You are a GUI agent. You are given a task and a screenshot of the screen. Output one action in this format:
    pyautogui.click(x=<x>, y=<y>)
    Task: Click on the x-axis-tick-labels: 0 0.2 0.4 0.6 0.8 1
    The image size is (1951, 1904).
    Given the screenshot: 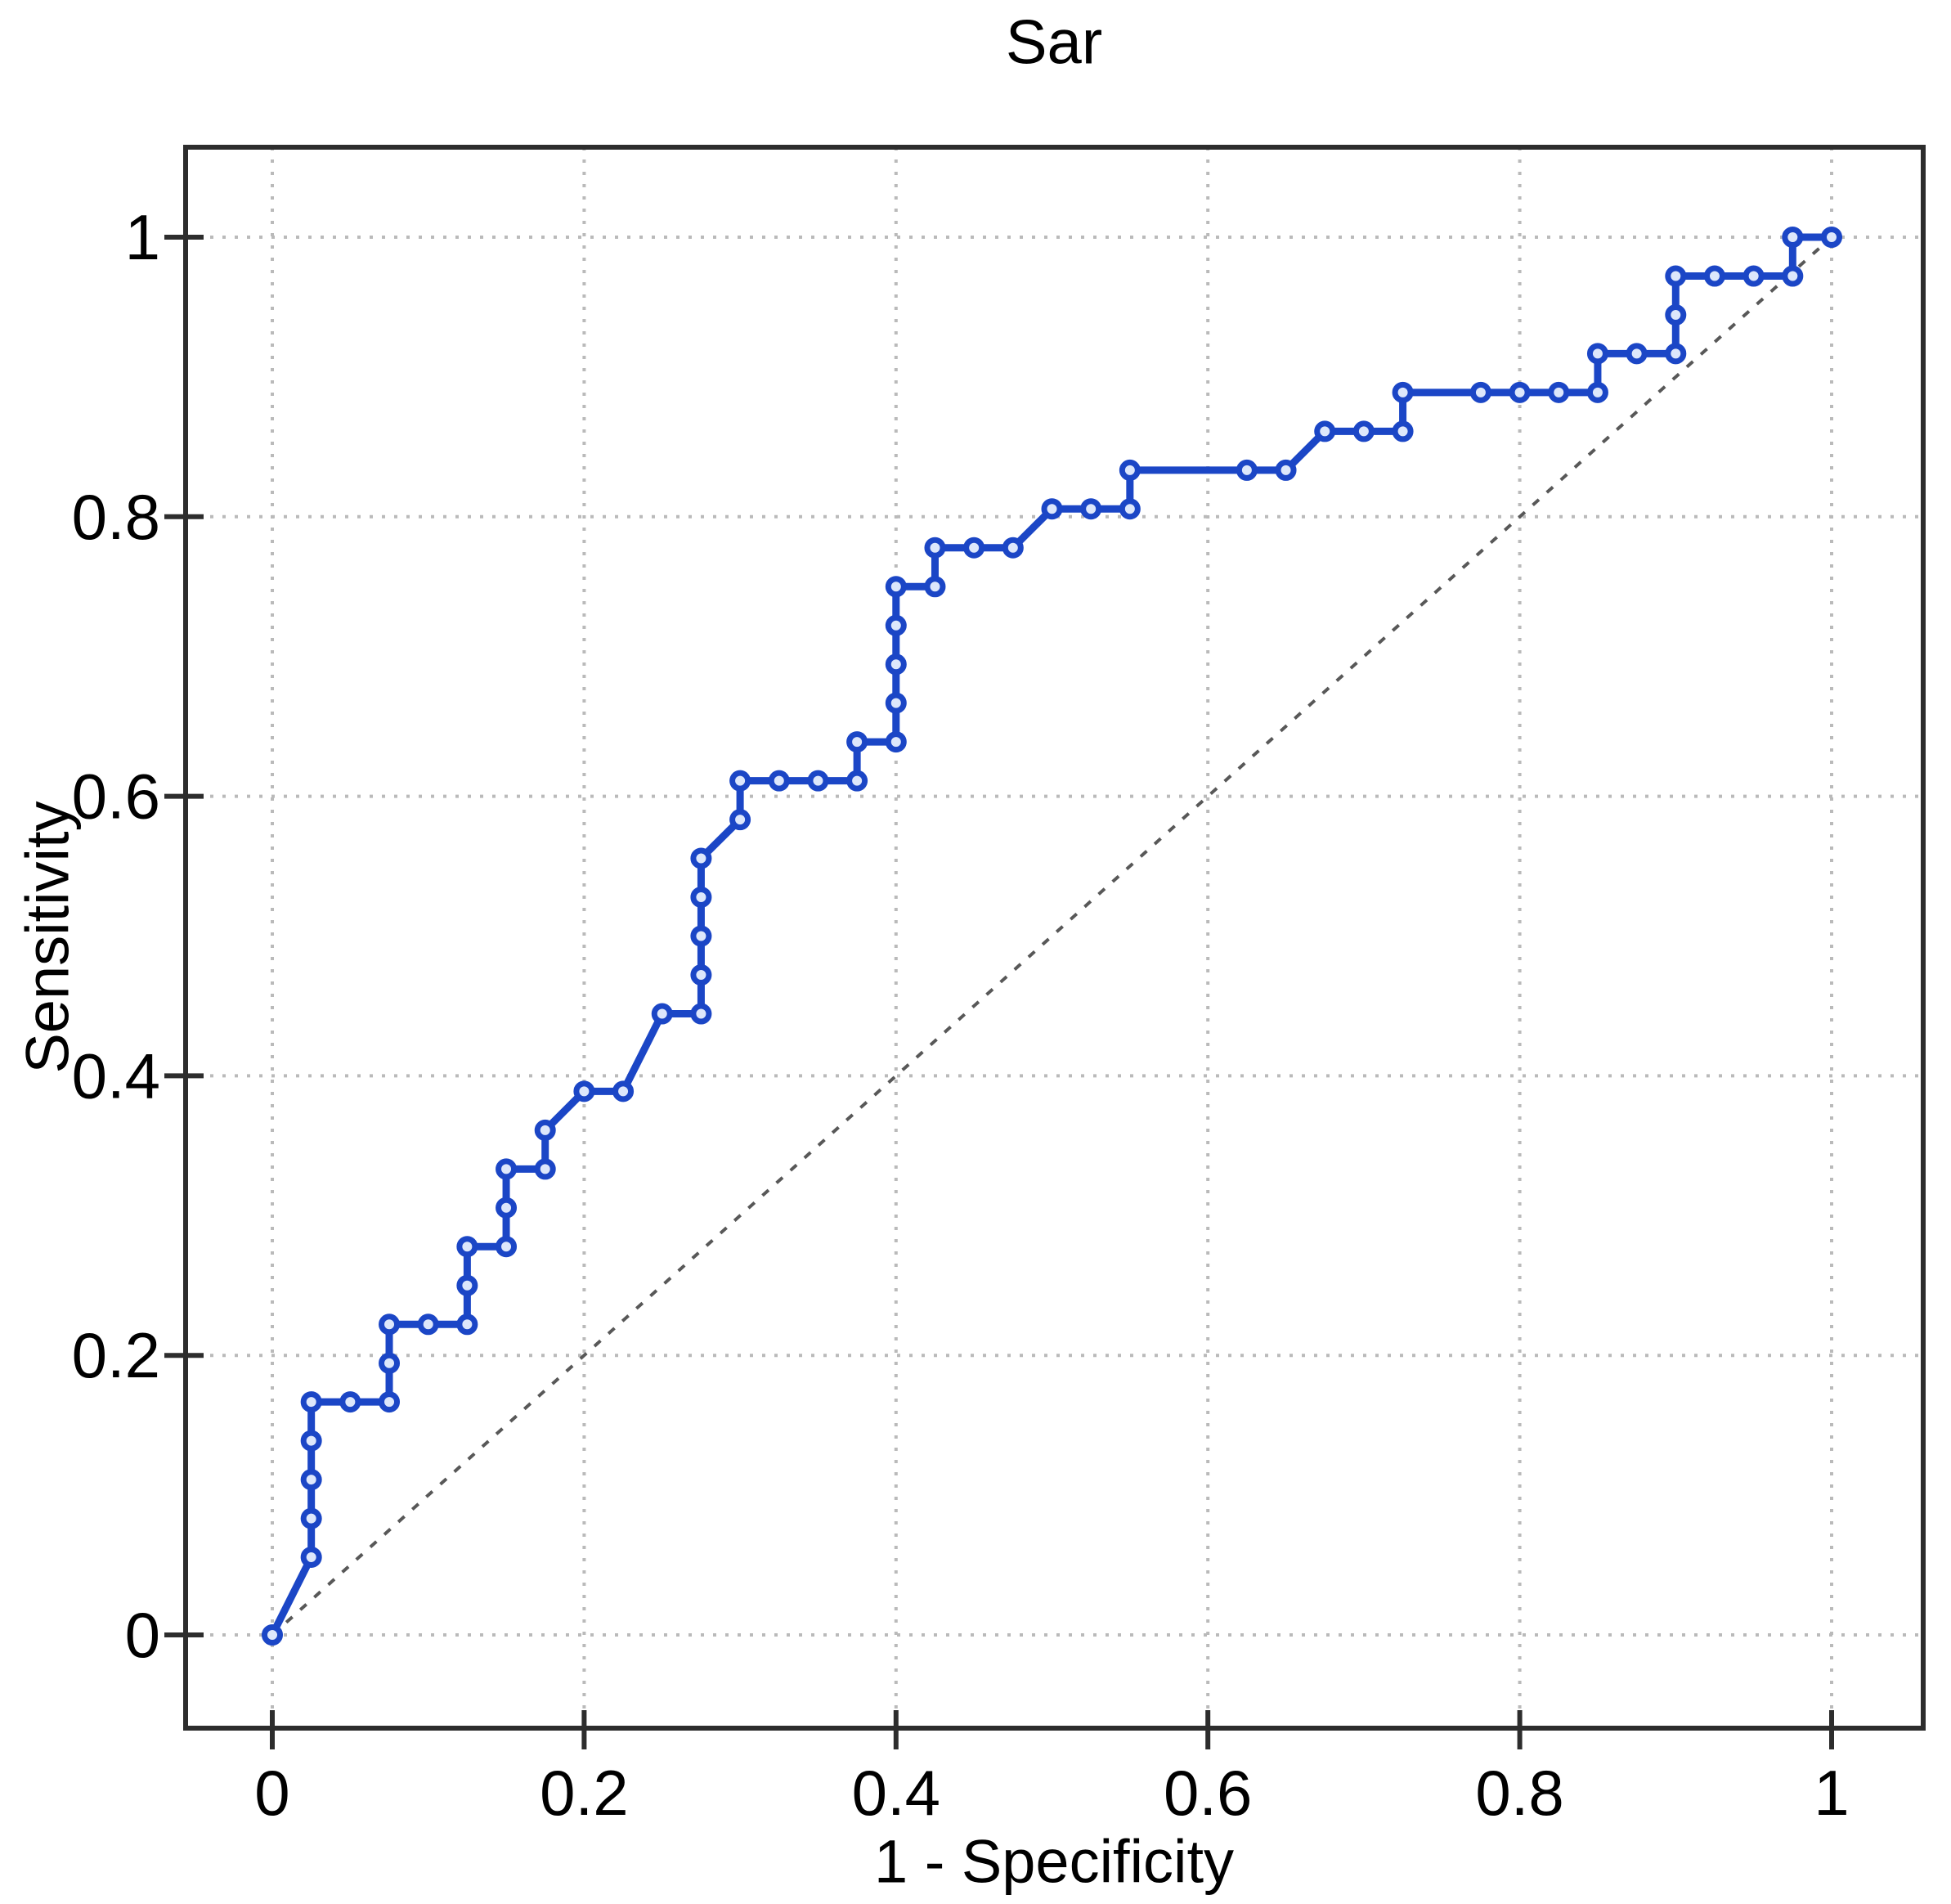 What is the action you would take?
    pyautogui.click(x=1051, y=1793)
    